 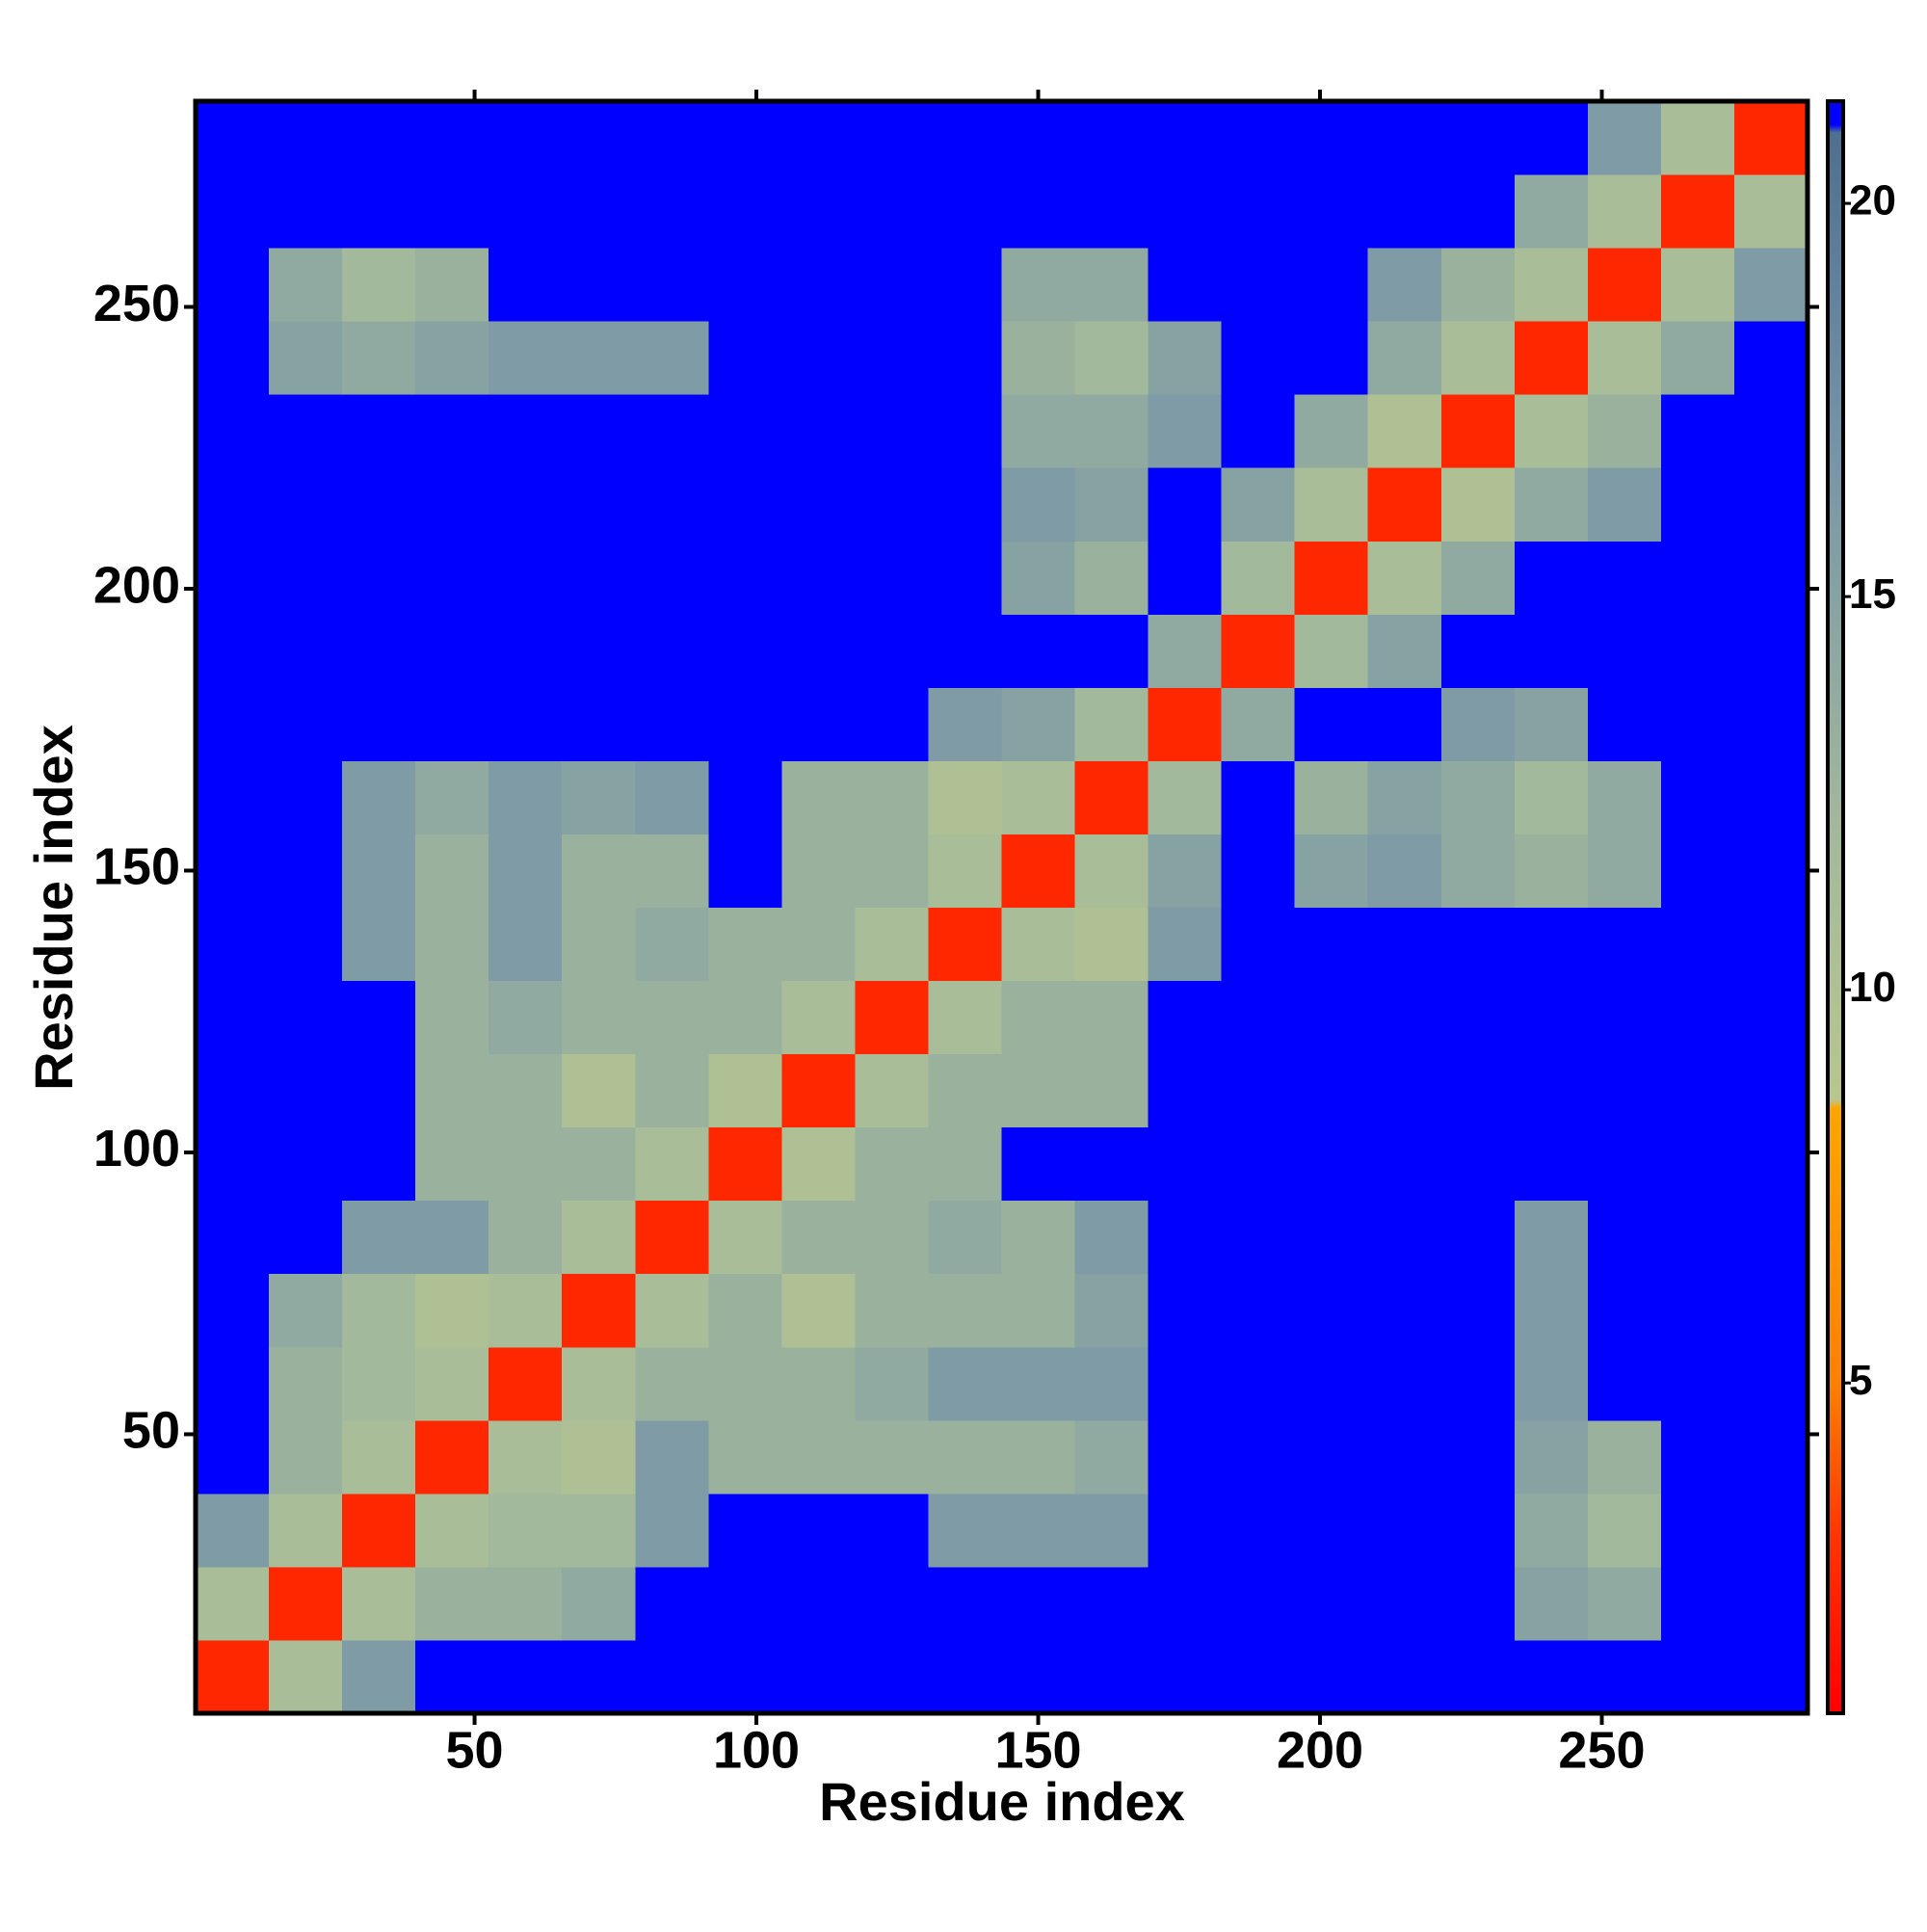 I want to click on colorbar-tick-label: 20, so click(x=1873, y=201).